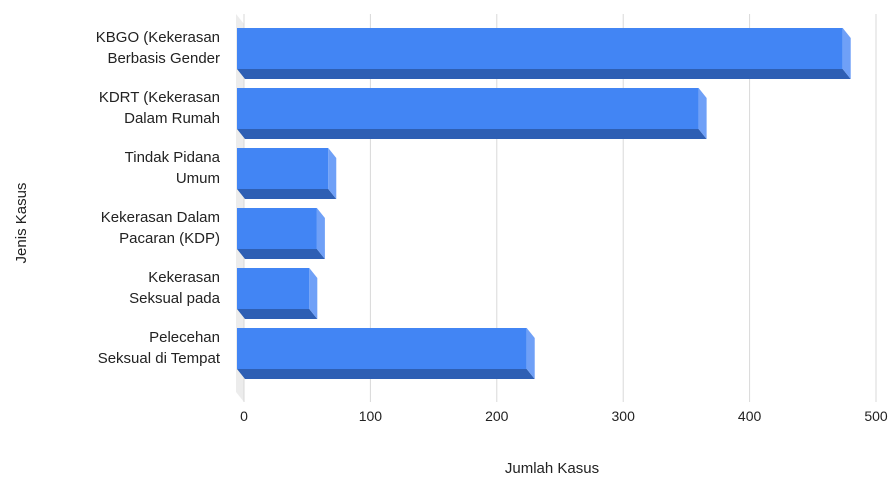  What do you see at coordinates (169, 238) in the screenshot?
I see `category-label-3-line-1: Pacaran (KDP)` at bounding box center [169, 238].